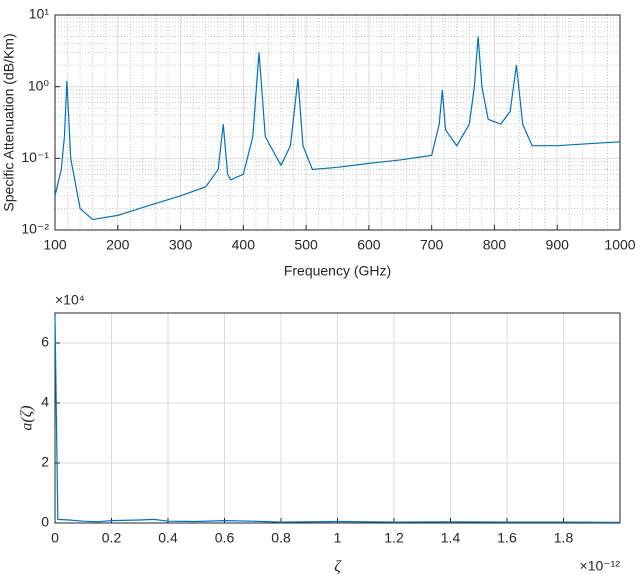 This screenshot has width=640, height=578. Describe the element at coordinates (55, 538) in the screenshot. I see `x-tick-label: 0` at that location.